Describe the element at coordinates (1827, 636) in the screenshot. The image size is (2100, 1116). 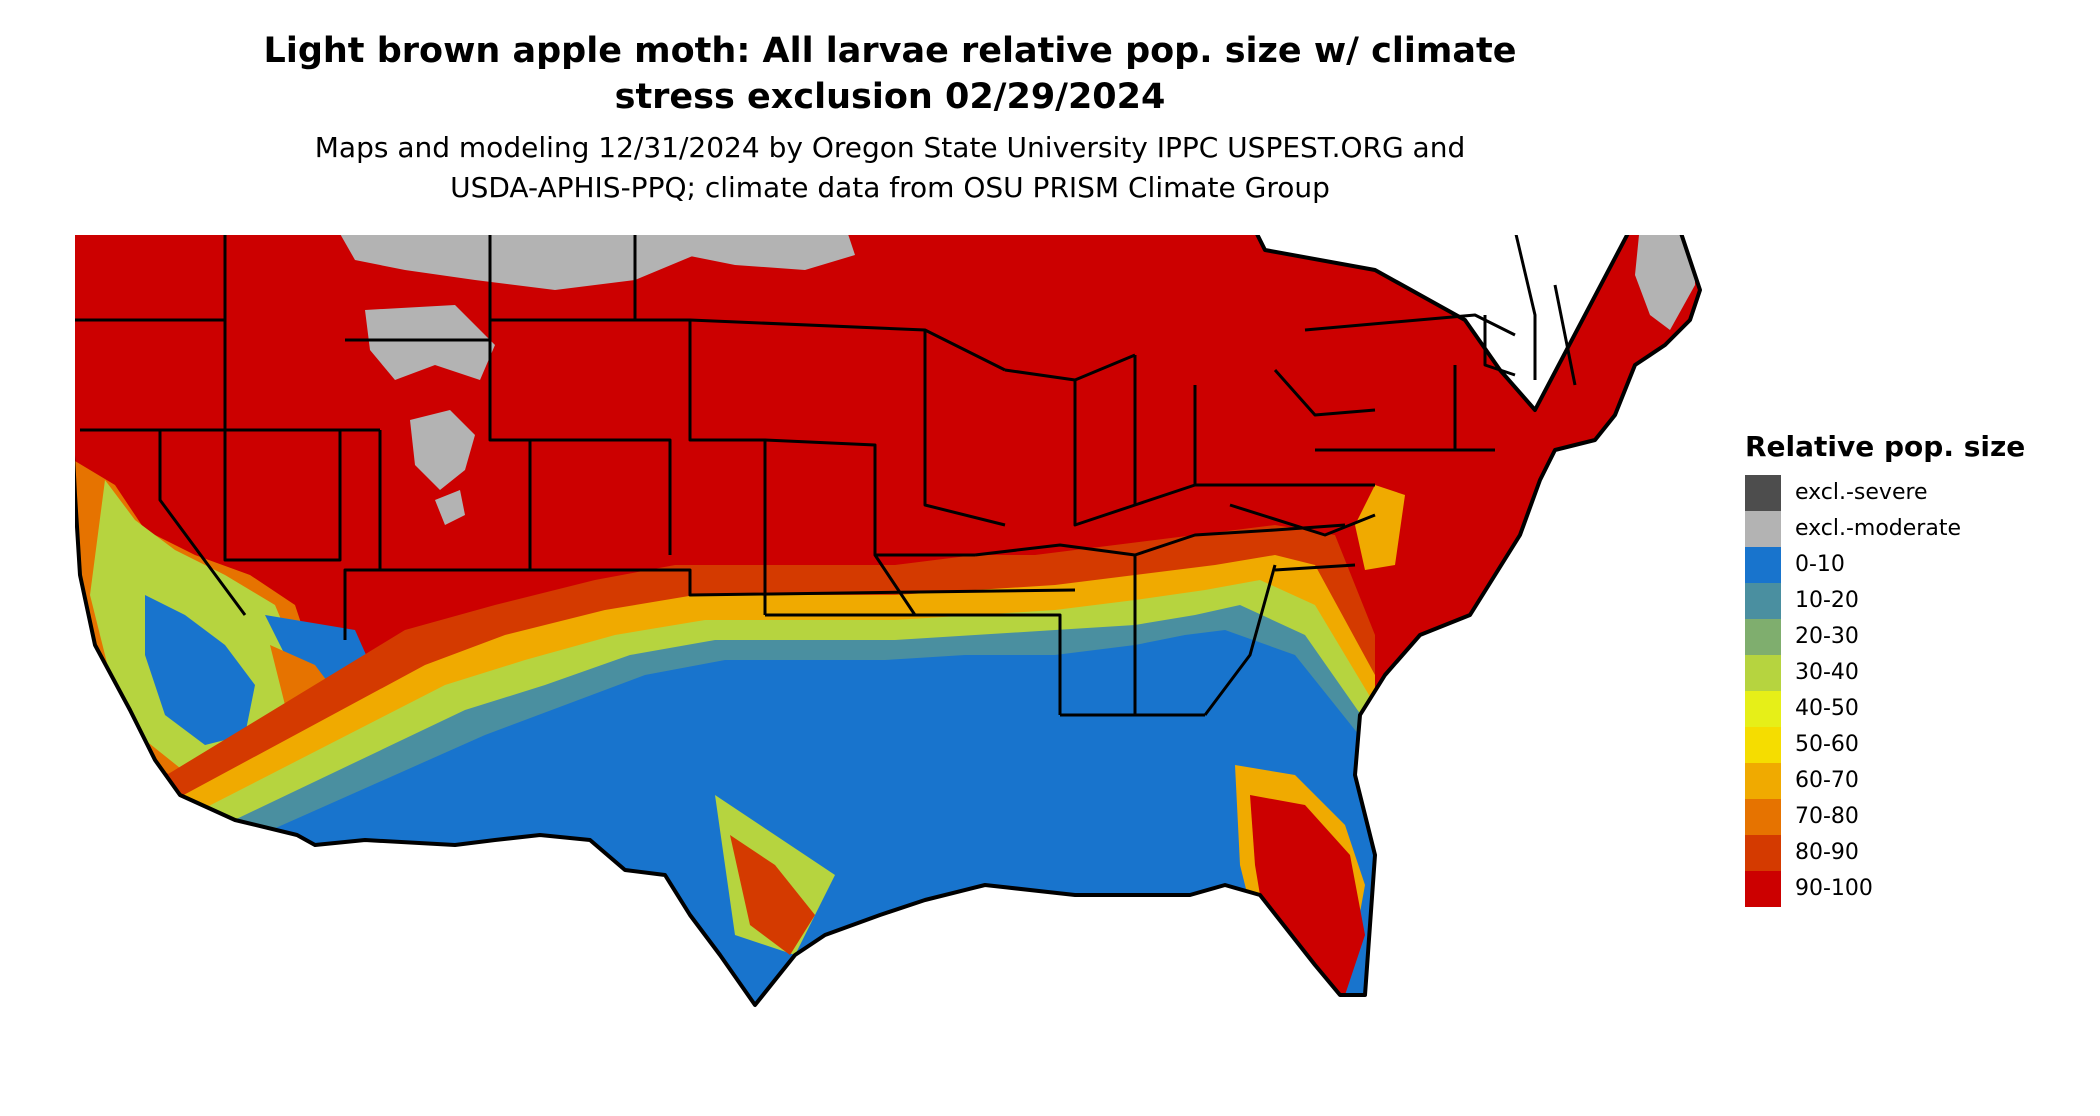
I see `legend-label: 20-30` at that location.